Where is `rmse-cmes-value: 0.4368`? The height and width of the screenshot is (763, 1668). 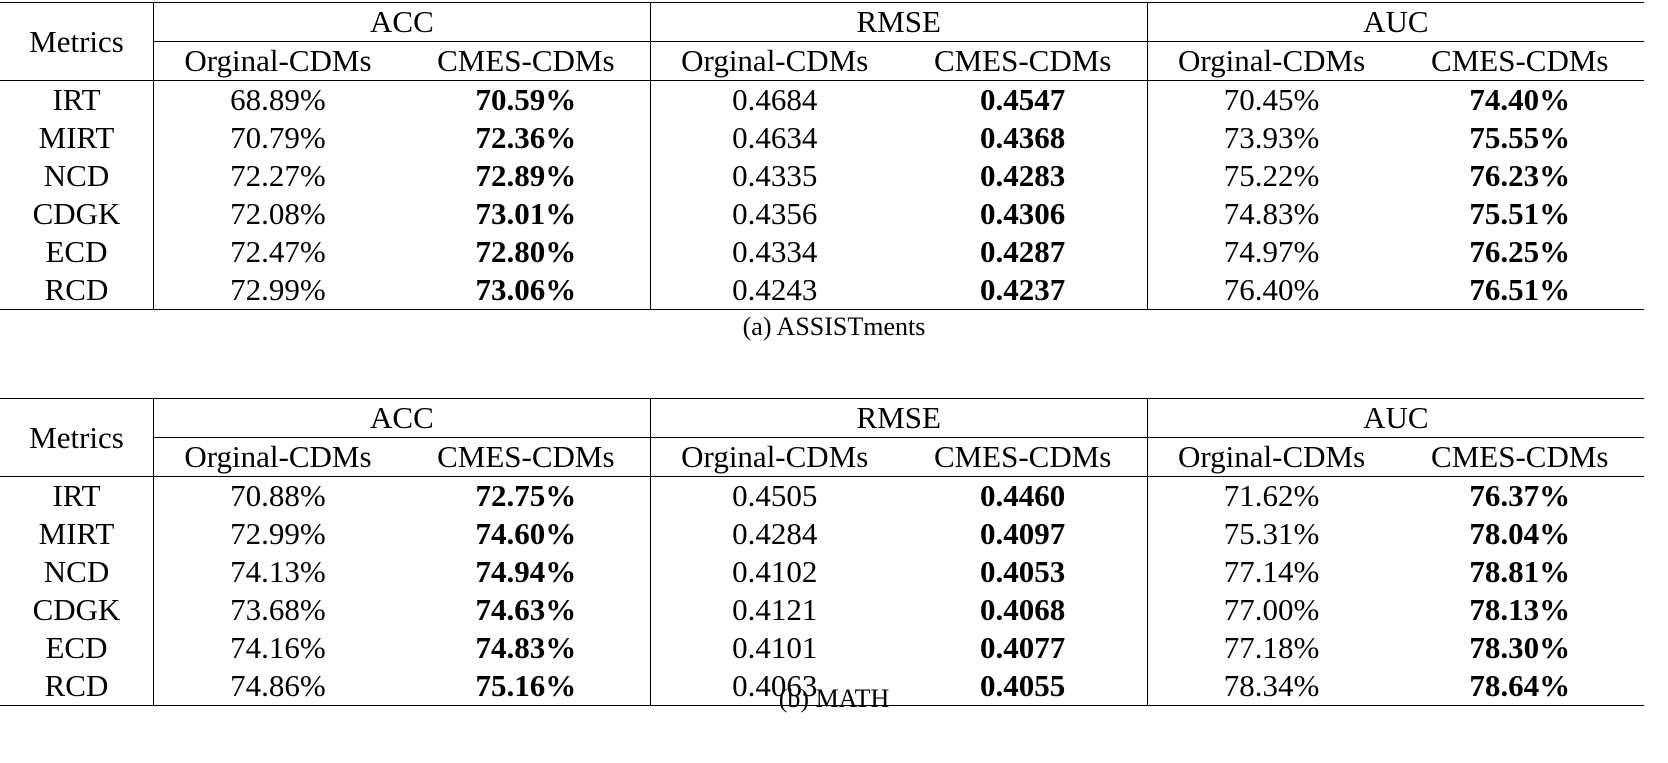
rmse-cmes-value: 0.4368 is located at coordinates (1023, 137).